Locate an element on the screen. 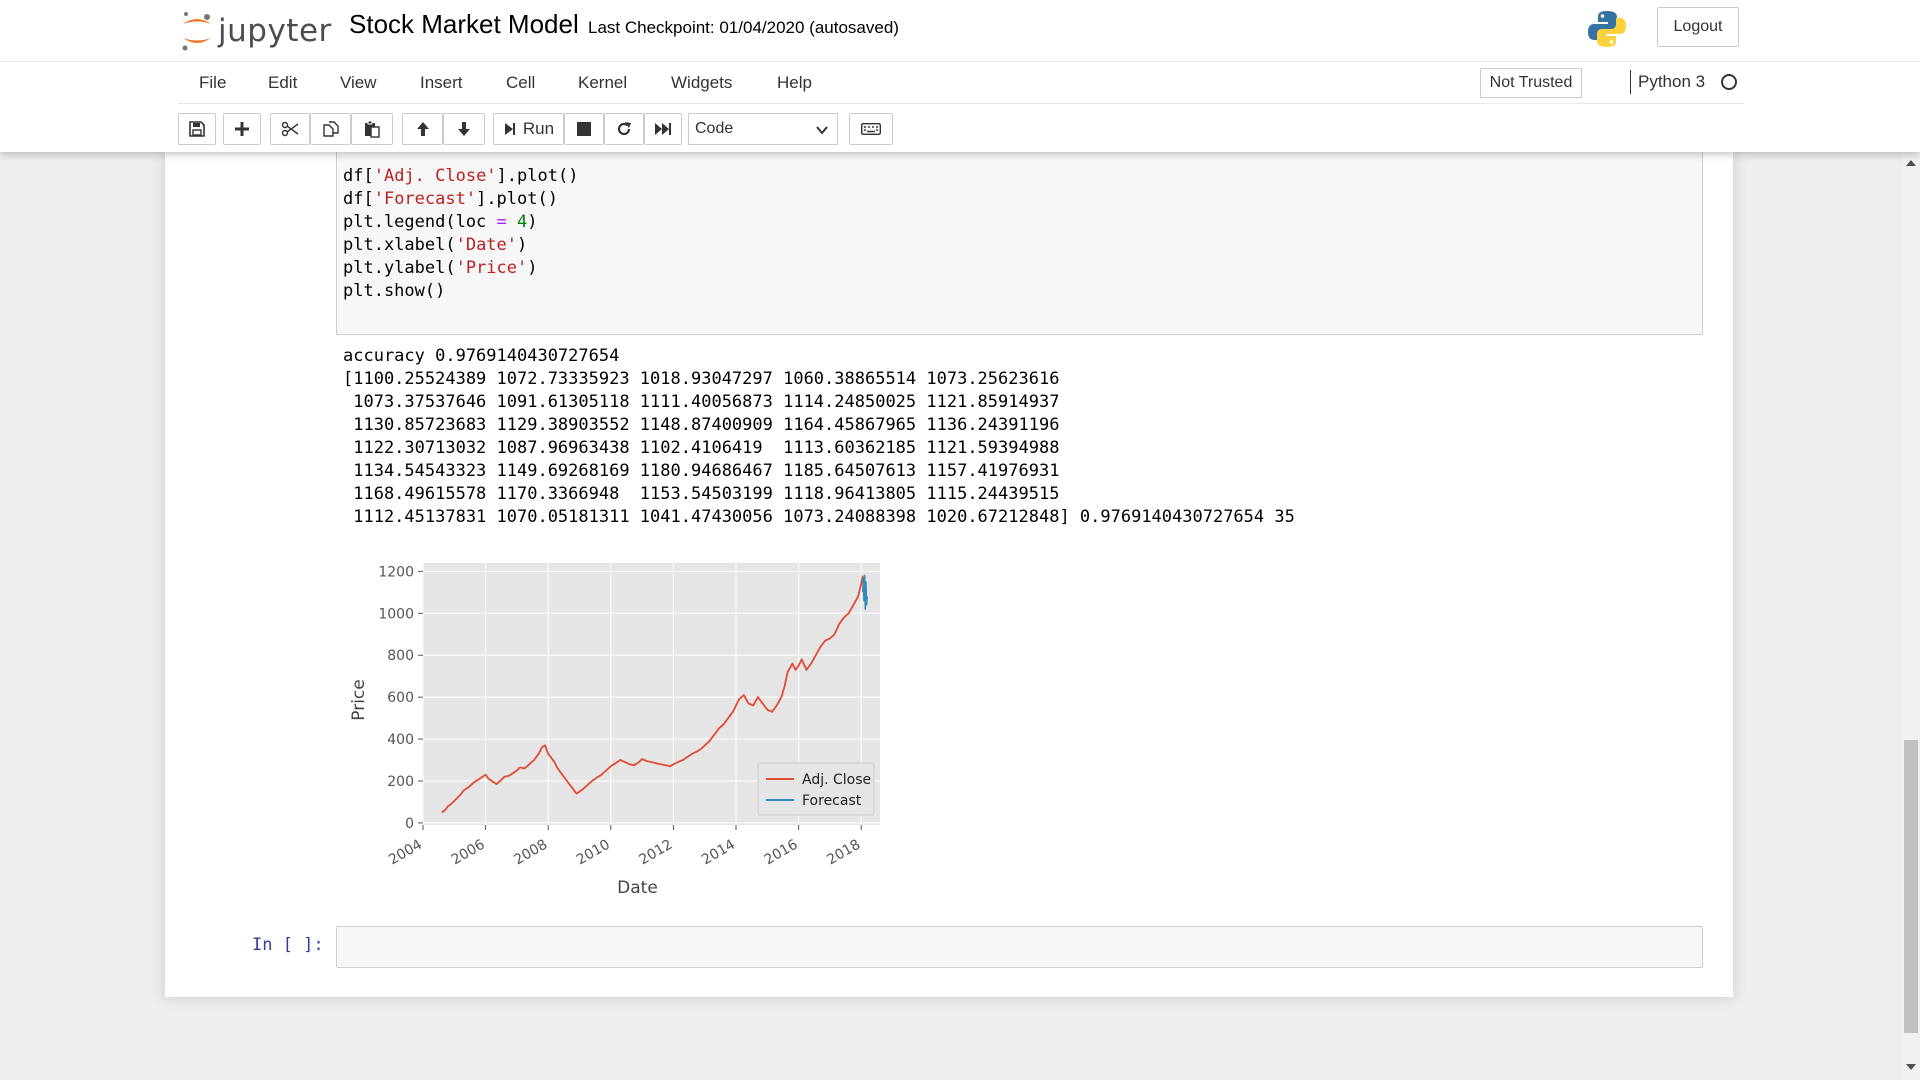 This screenshot has height=1080, width=1920. x-tick-label: 2010 is located at coordinates (593, 853).